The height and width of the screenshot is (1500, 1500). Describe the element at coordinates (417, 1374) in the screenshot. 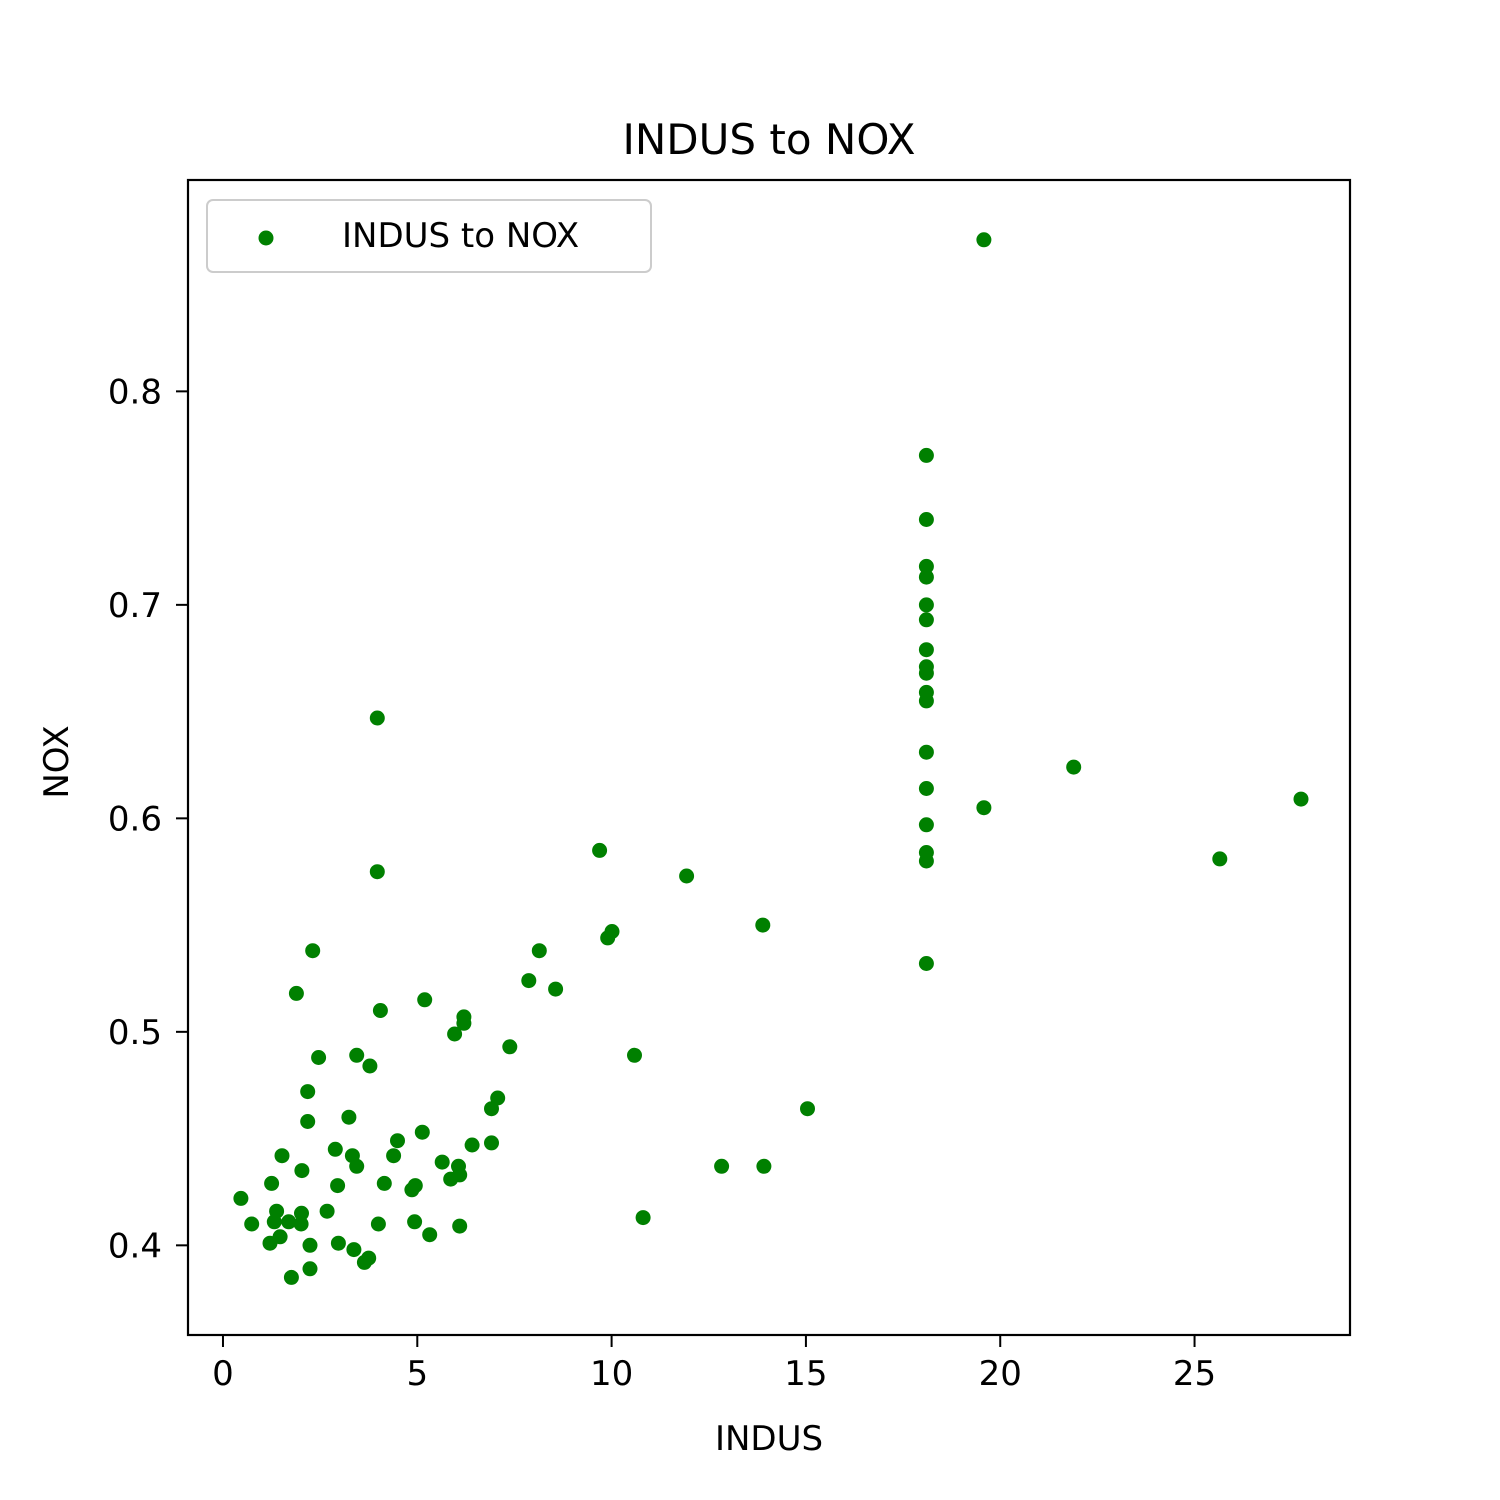

I see `x-tick-label: 5` at that location.